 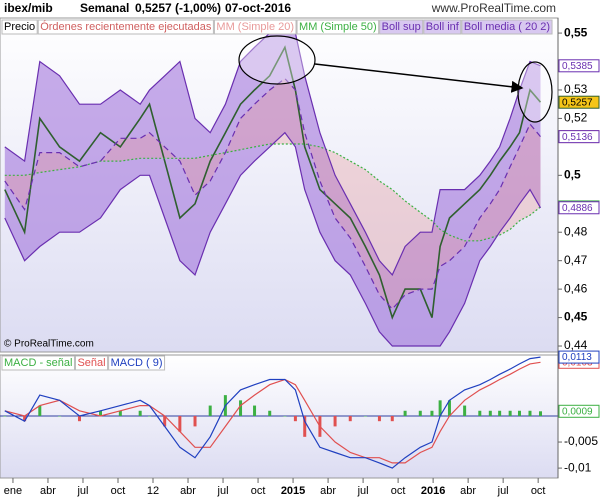 I want to click on legend-entry: Boll sup, so click(x=401, y=27).